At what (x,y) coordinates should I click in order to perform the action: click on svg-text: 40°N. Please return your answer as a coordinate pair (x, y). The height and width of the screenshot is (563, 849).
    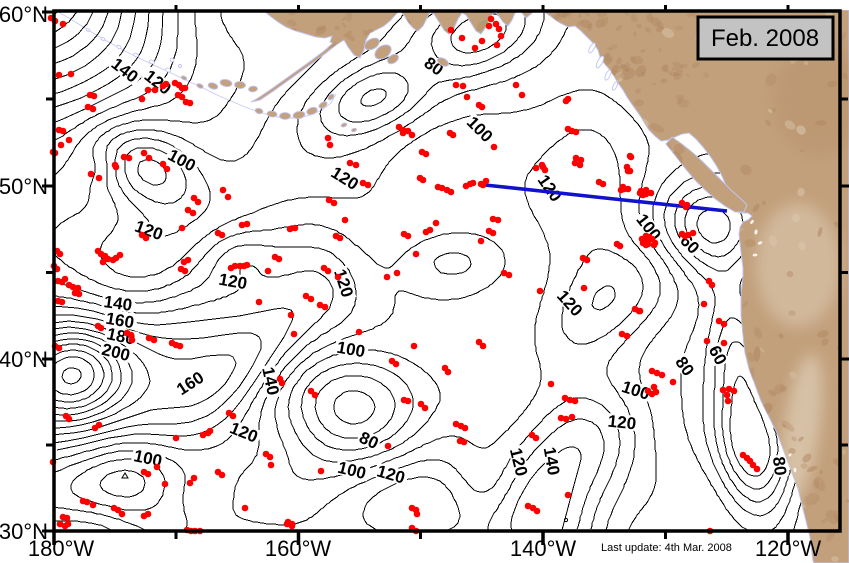
    Looking at the image, I should click on (24, 359).